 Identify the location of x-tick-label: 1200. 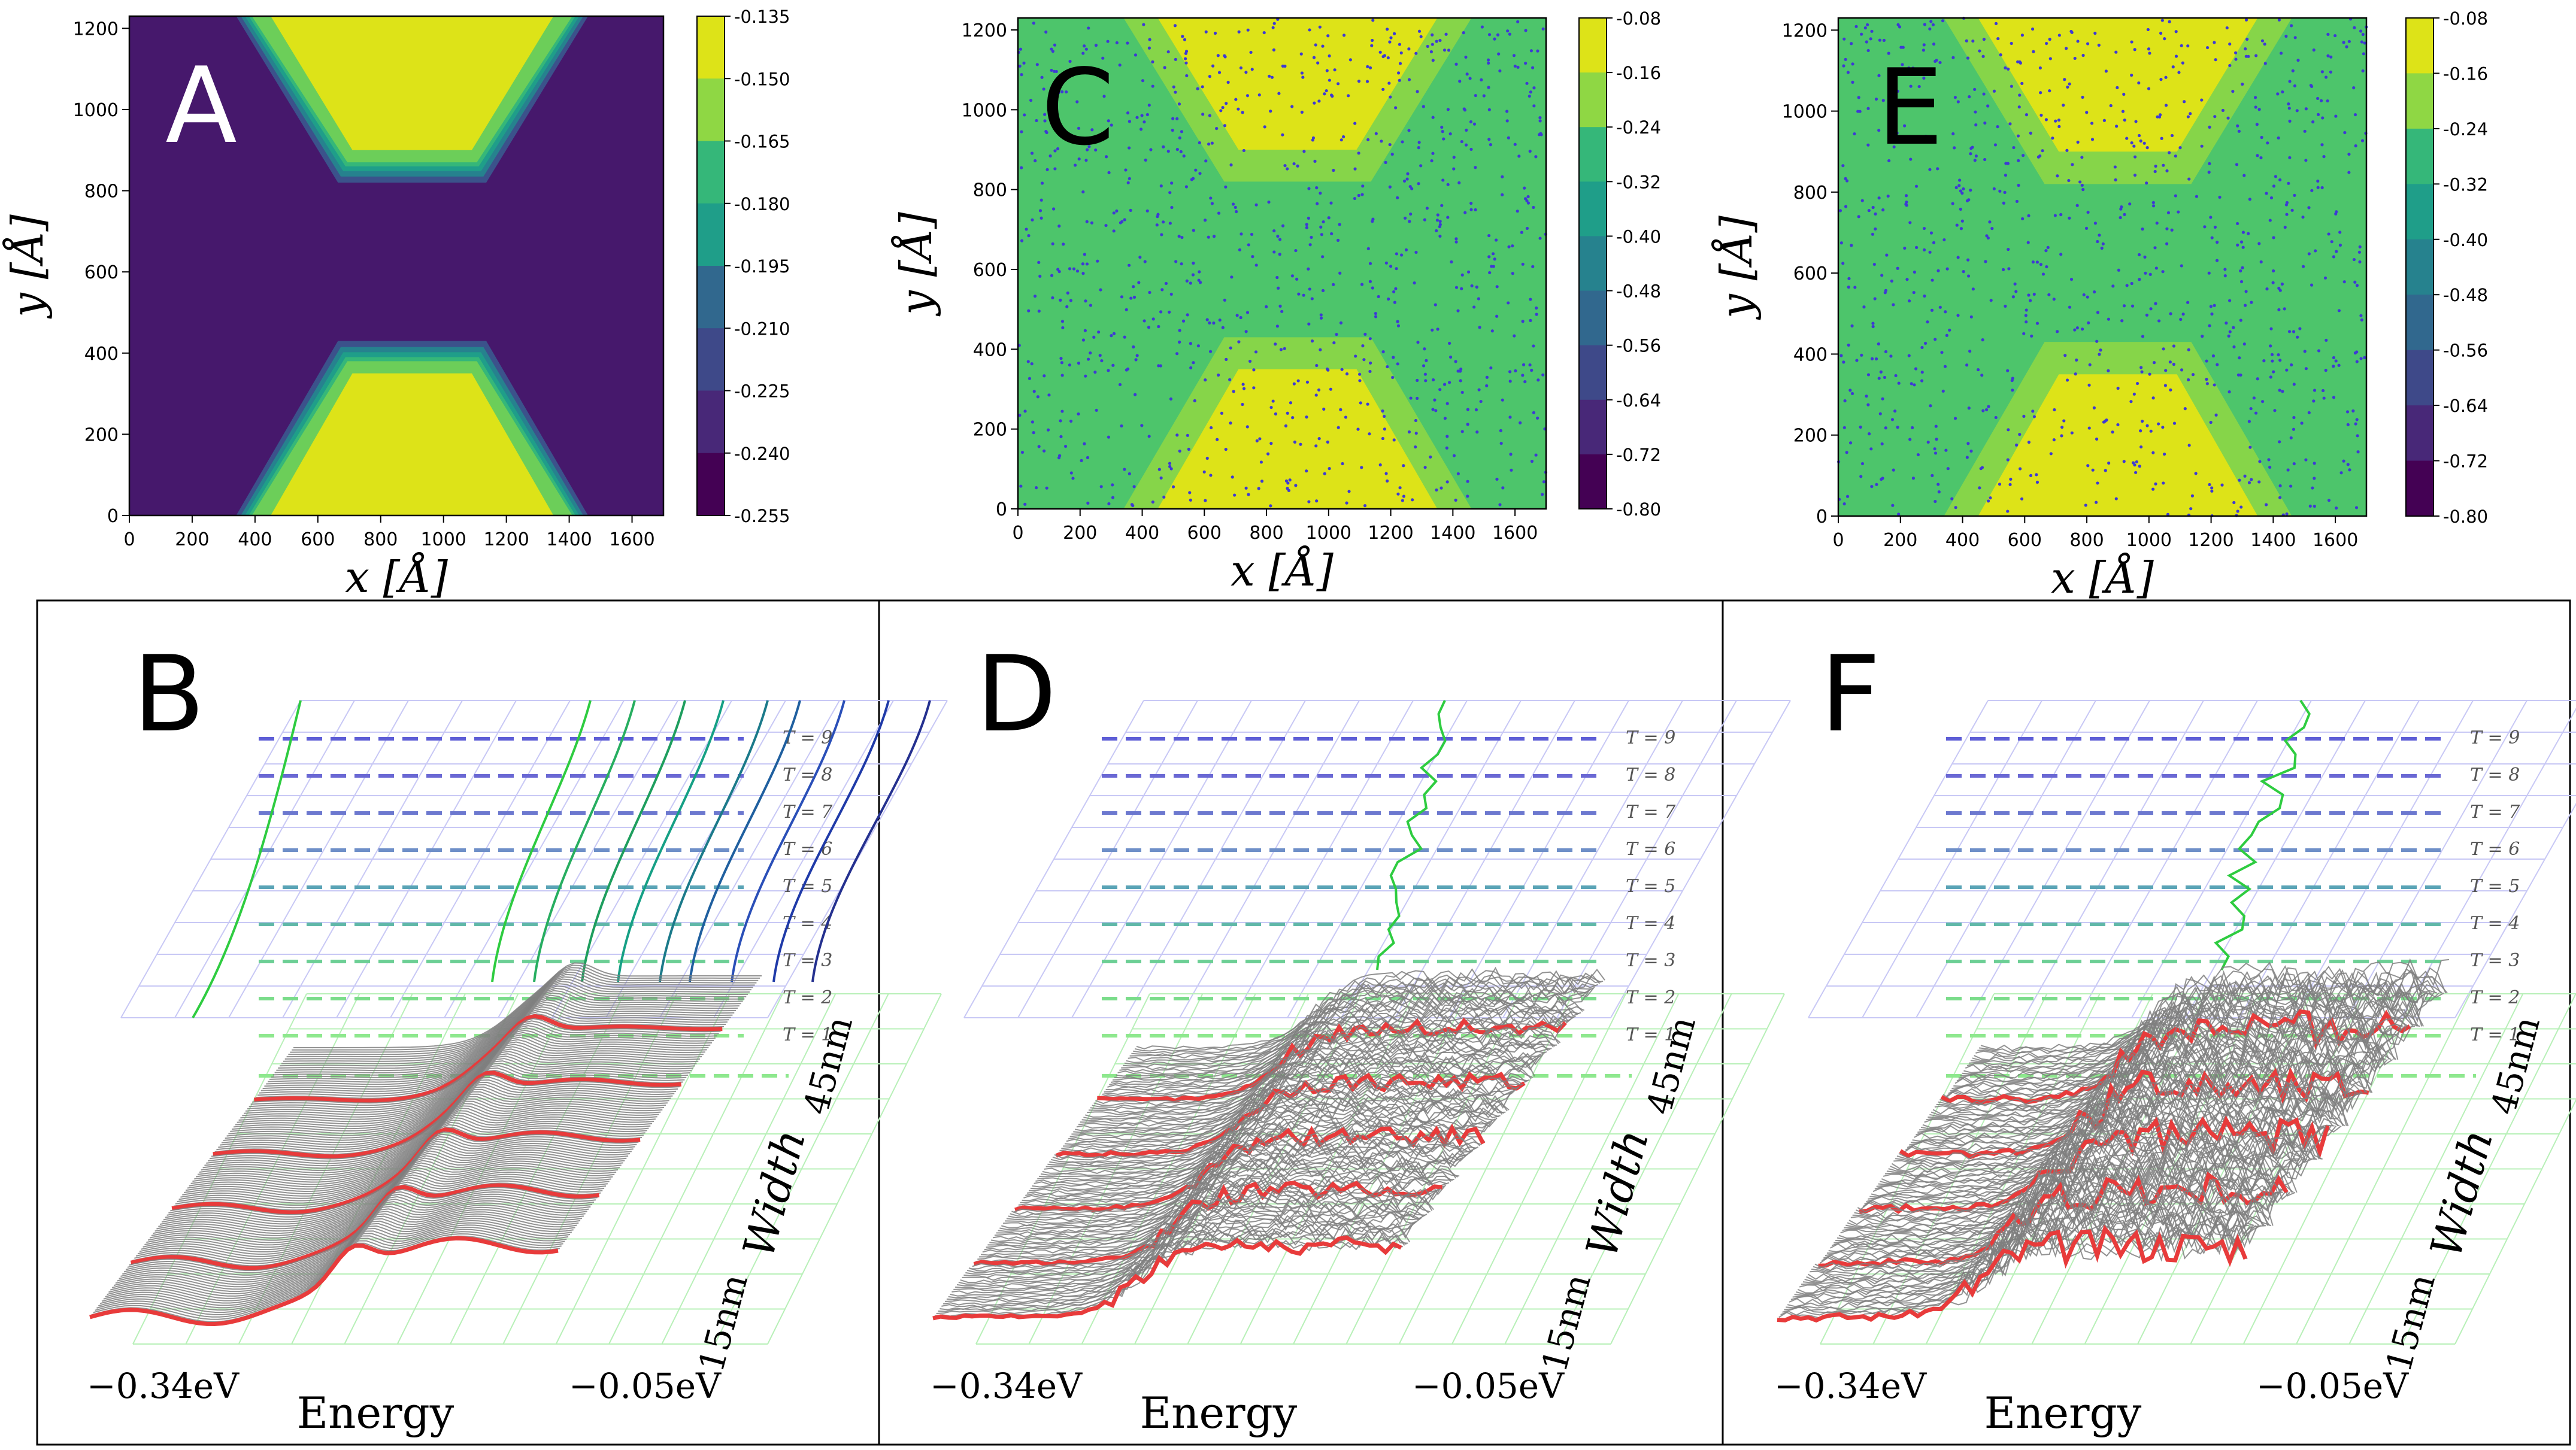
(1390, 533).